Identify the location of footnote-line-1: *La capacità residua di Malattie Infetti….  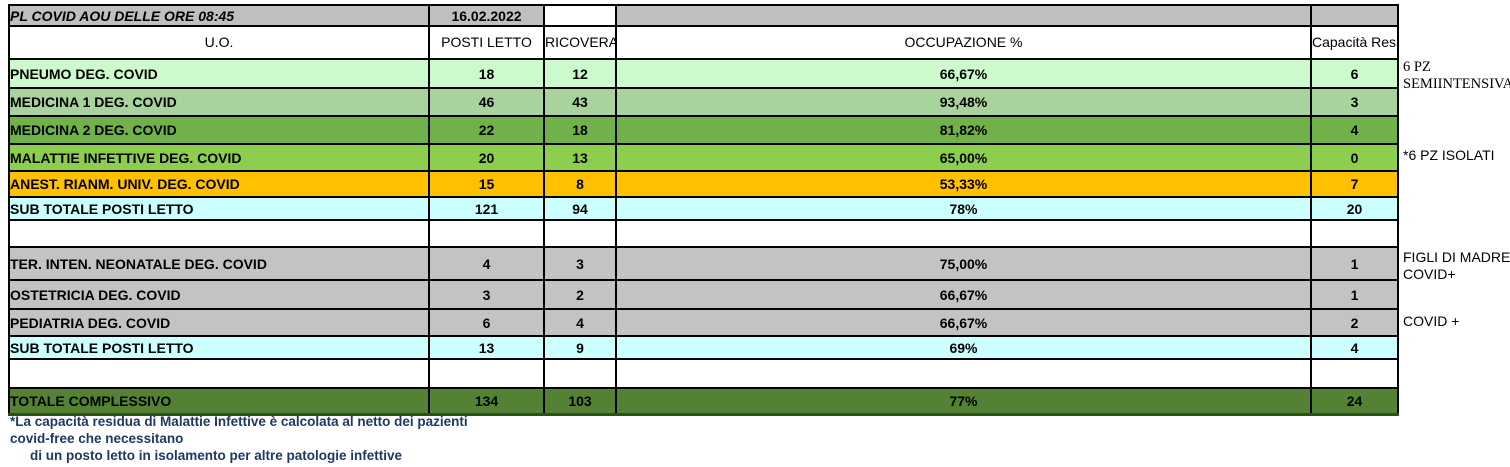
(239, 421).